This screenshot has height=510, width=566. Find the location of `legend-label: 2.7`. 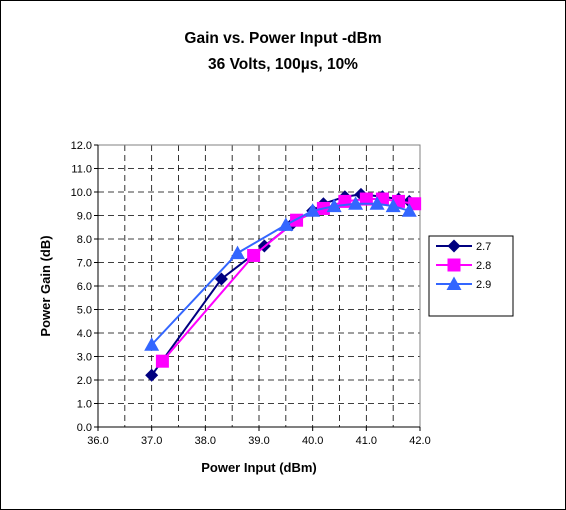

legend-label: 2.7 is located at coordinates (483, 247).